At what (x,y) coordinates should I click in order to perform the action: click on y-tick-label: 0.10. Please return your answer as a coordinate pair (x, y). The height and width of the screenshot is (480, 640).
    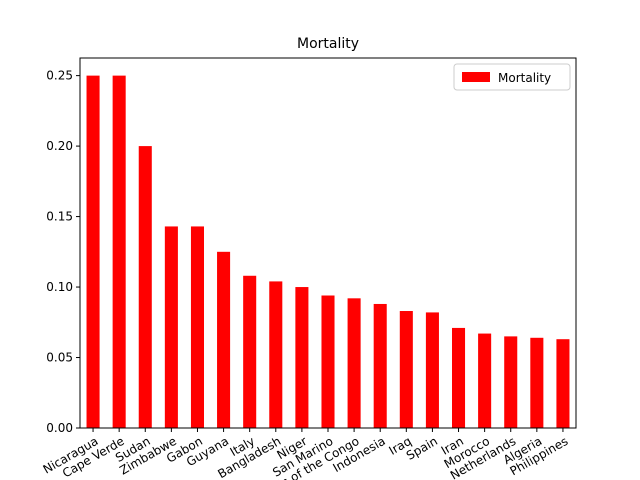
    Looking at the image, I should click on (59, 287).